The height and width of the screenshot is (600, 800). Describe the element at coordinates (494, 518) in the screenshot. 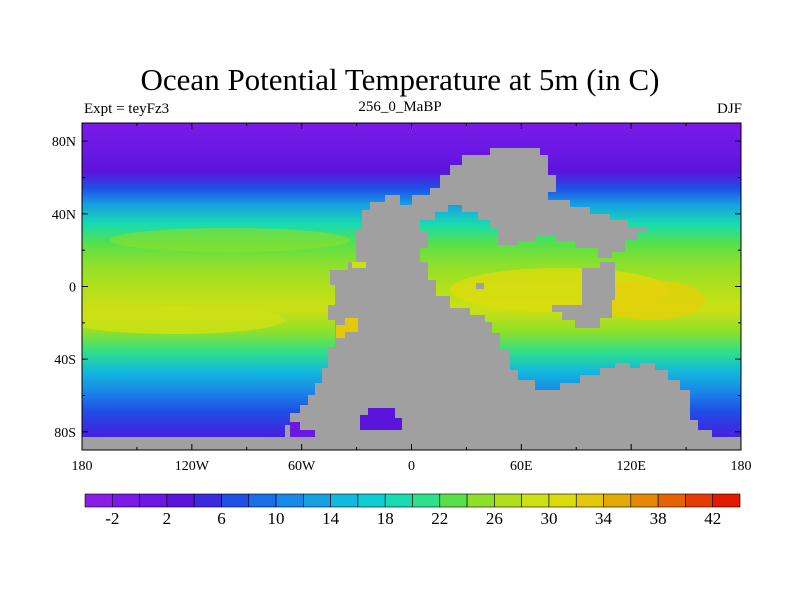

I see `colorbar-label: 26` at that location.